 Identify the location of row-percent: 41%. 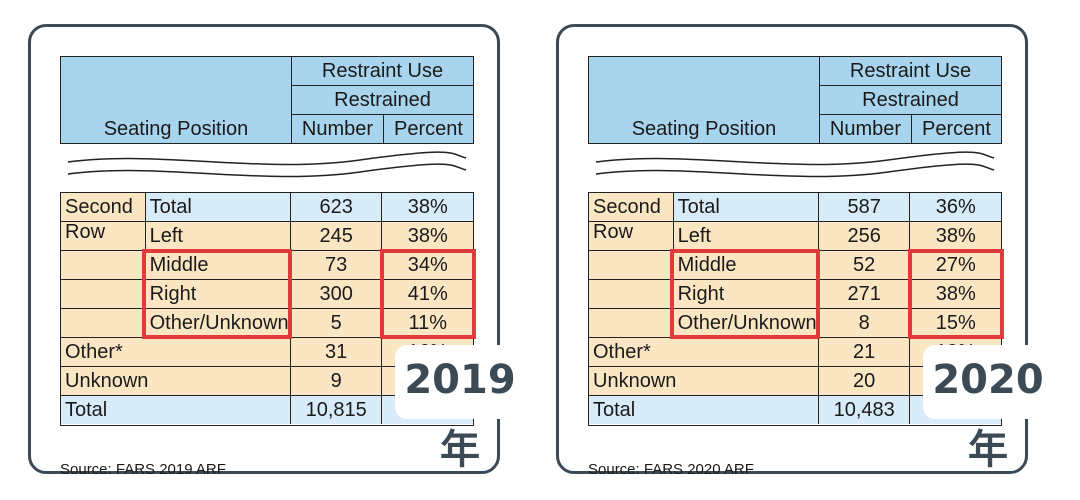
(427, 294).